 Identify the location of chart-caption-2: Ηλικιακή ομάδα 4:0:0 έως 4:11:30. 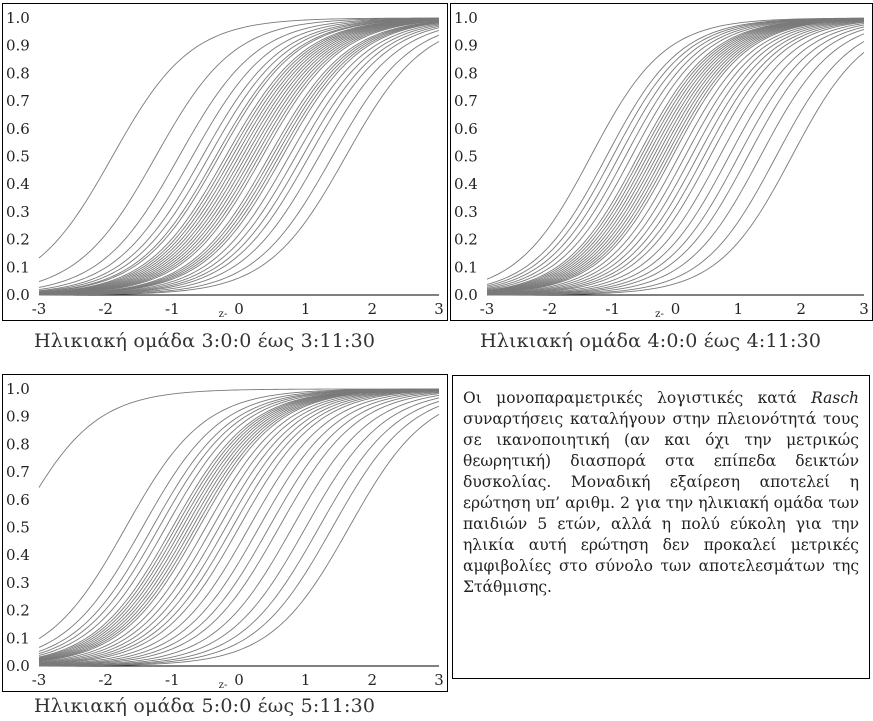
(651, 341).